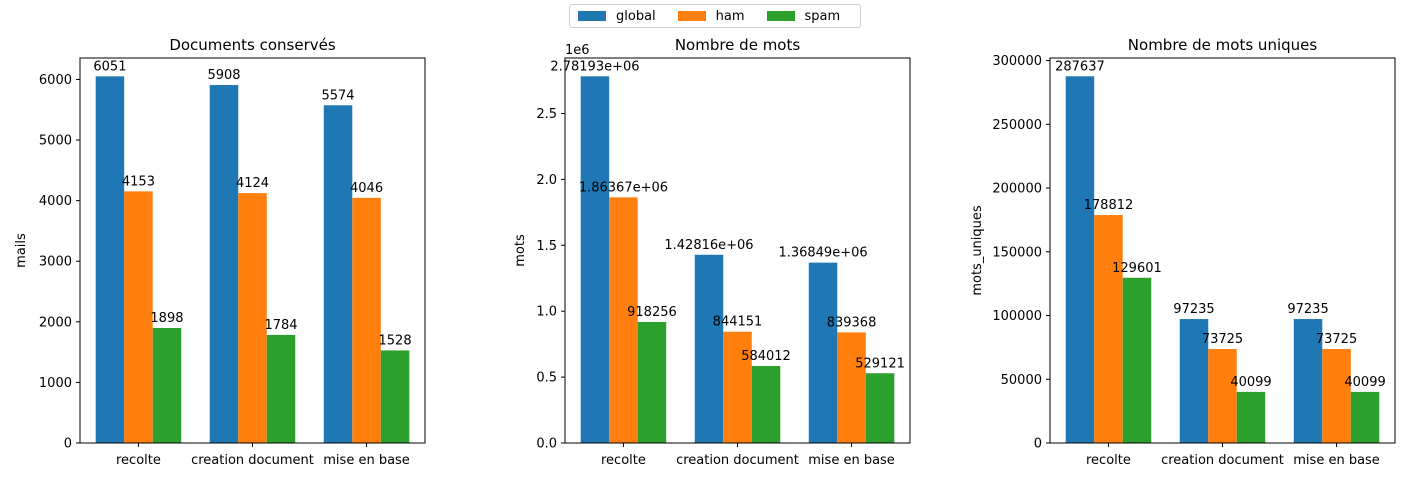 The height and width of the screenshot is (493, 1419). Describe the element at coordinates (1222, 339) in the screenshot. I see `data-label-nombre-de-mots-uniques-ham-1: 73725` at that location.